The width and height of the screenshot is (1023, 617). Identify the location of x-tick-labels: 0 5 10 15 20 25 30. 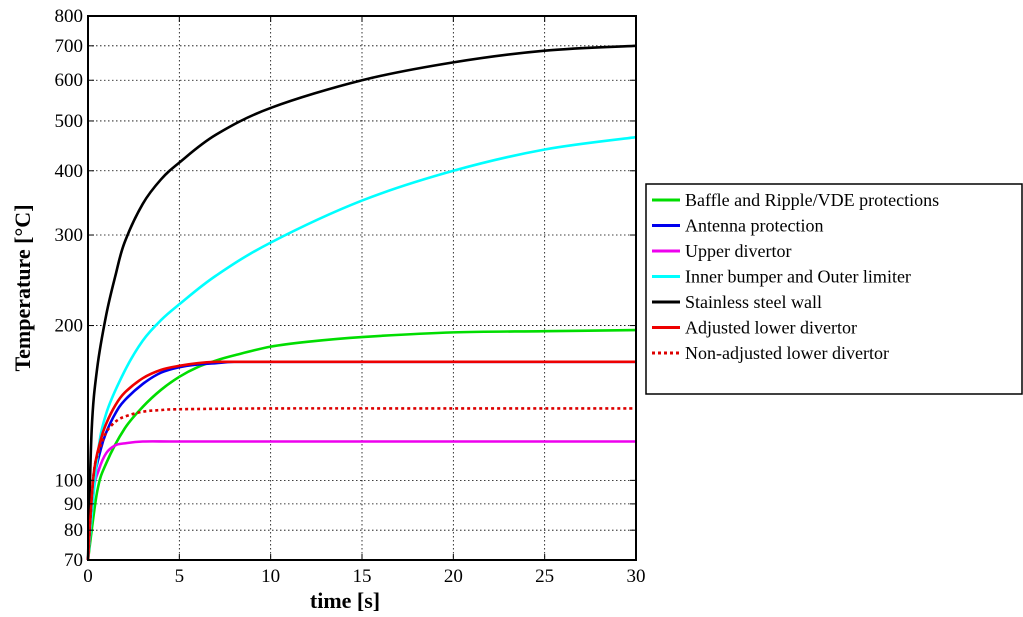
(364, 576).